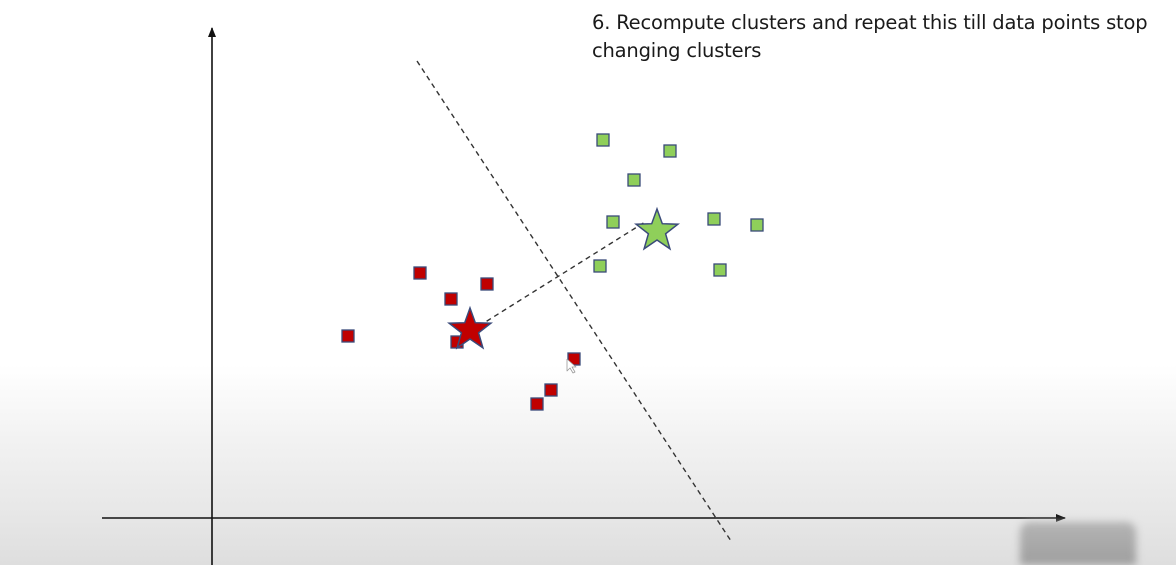 Image resolution: width=1176 pixels, height=565 pixels. What do you see at coordinates (1078, 543) in the screenshot?
I see `blurred-overlay` at bounding box center [1078, 543].